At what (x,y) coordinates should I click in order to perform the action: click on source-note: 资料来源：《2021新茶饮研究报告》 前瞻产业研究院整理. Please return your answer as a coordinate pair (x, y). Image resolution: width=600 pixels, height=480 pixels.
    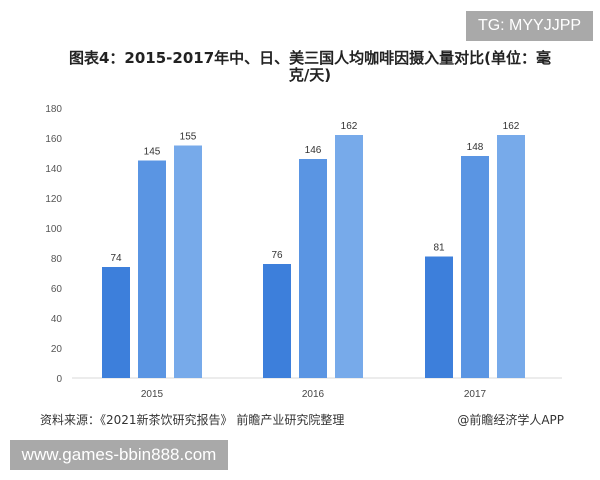
    Looking at the image, I should click on (192, 420).